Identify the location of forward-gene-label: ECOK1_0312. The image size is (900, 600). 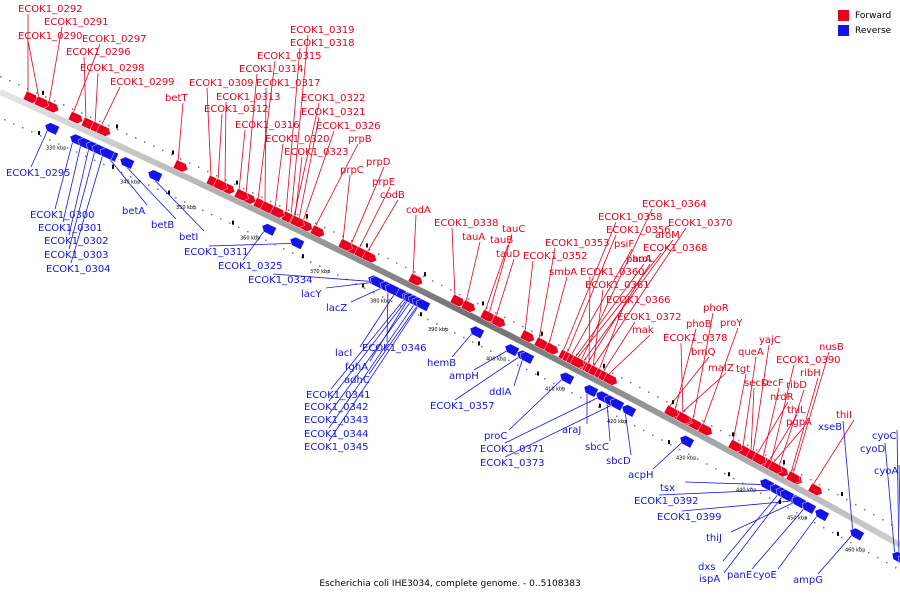
(236, 109).